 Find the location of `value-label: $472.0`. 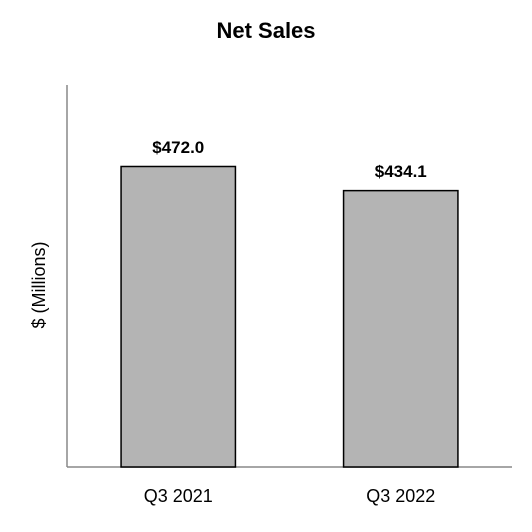

value-label: $472.0 is located at coordinates (178, 147).